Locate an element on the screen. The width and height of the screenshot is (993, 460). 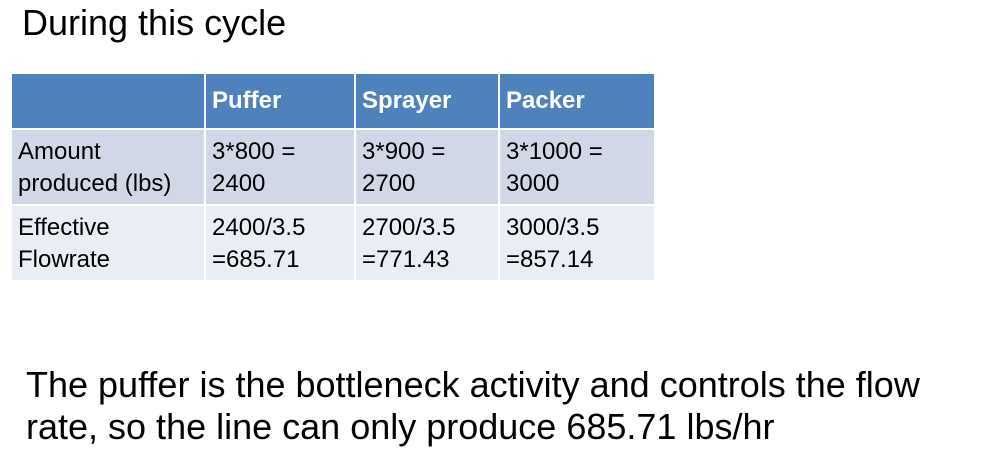
cell-packer-flowrate: 3000/3.5 =857.14 is located at coordinates (577, 243).